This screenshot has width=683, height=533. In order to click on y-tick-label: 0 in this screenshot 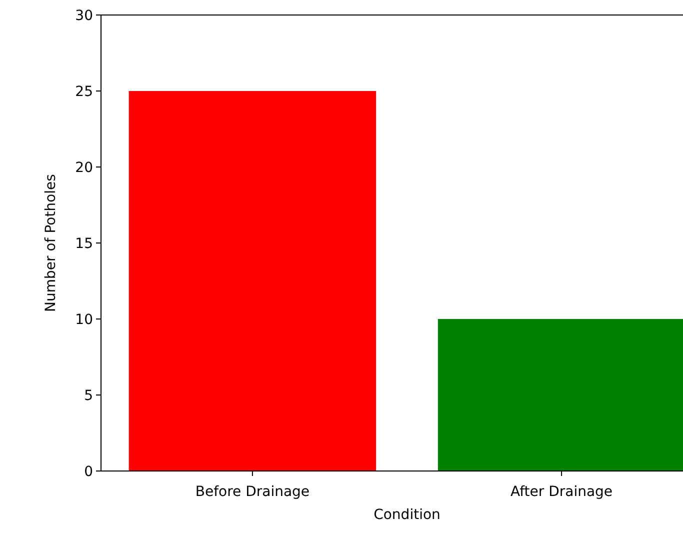, I will do `click(88, 472)`.